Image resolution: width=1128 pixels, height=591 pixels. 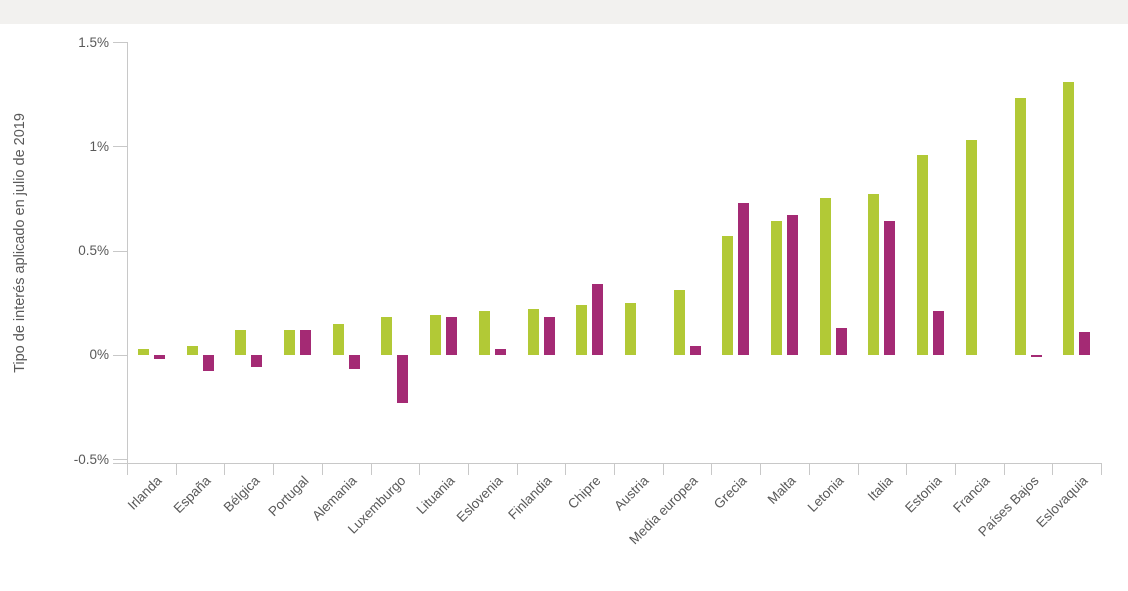 I want to click on bar-series-green-estonia, so click(x=923, y=254).